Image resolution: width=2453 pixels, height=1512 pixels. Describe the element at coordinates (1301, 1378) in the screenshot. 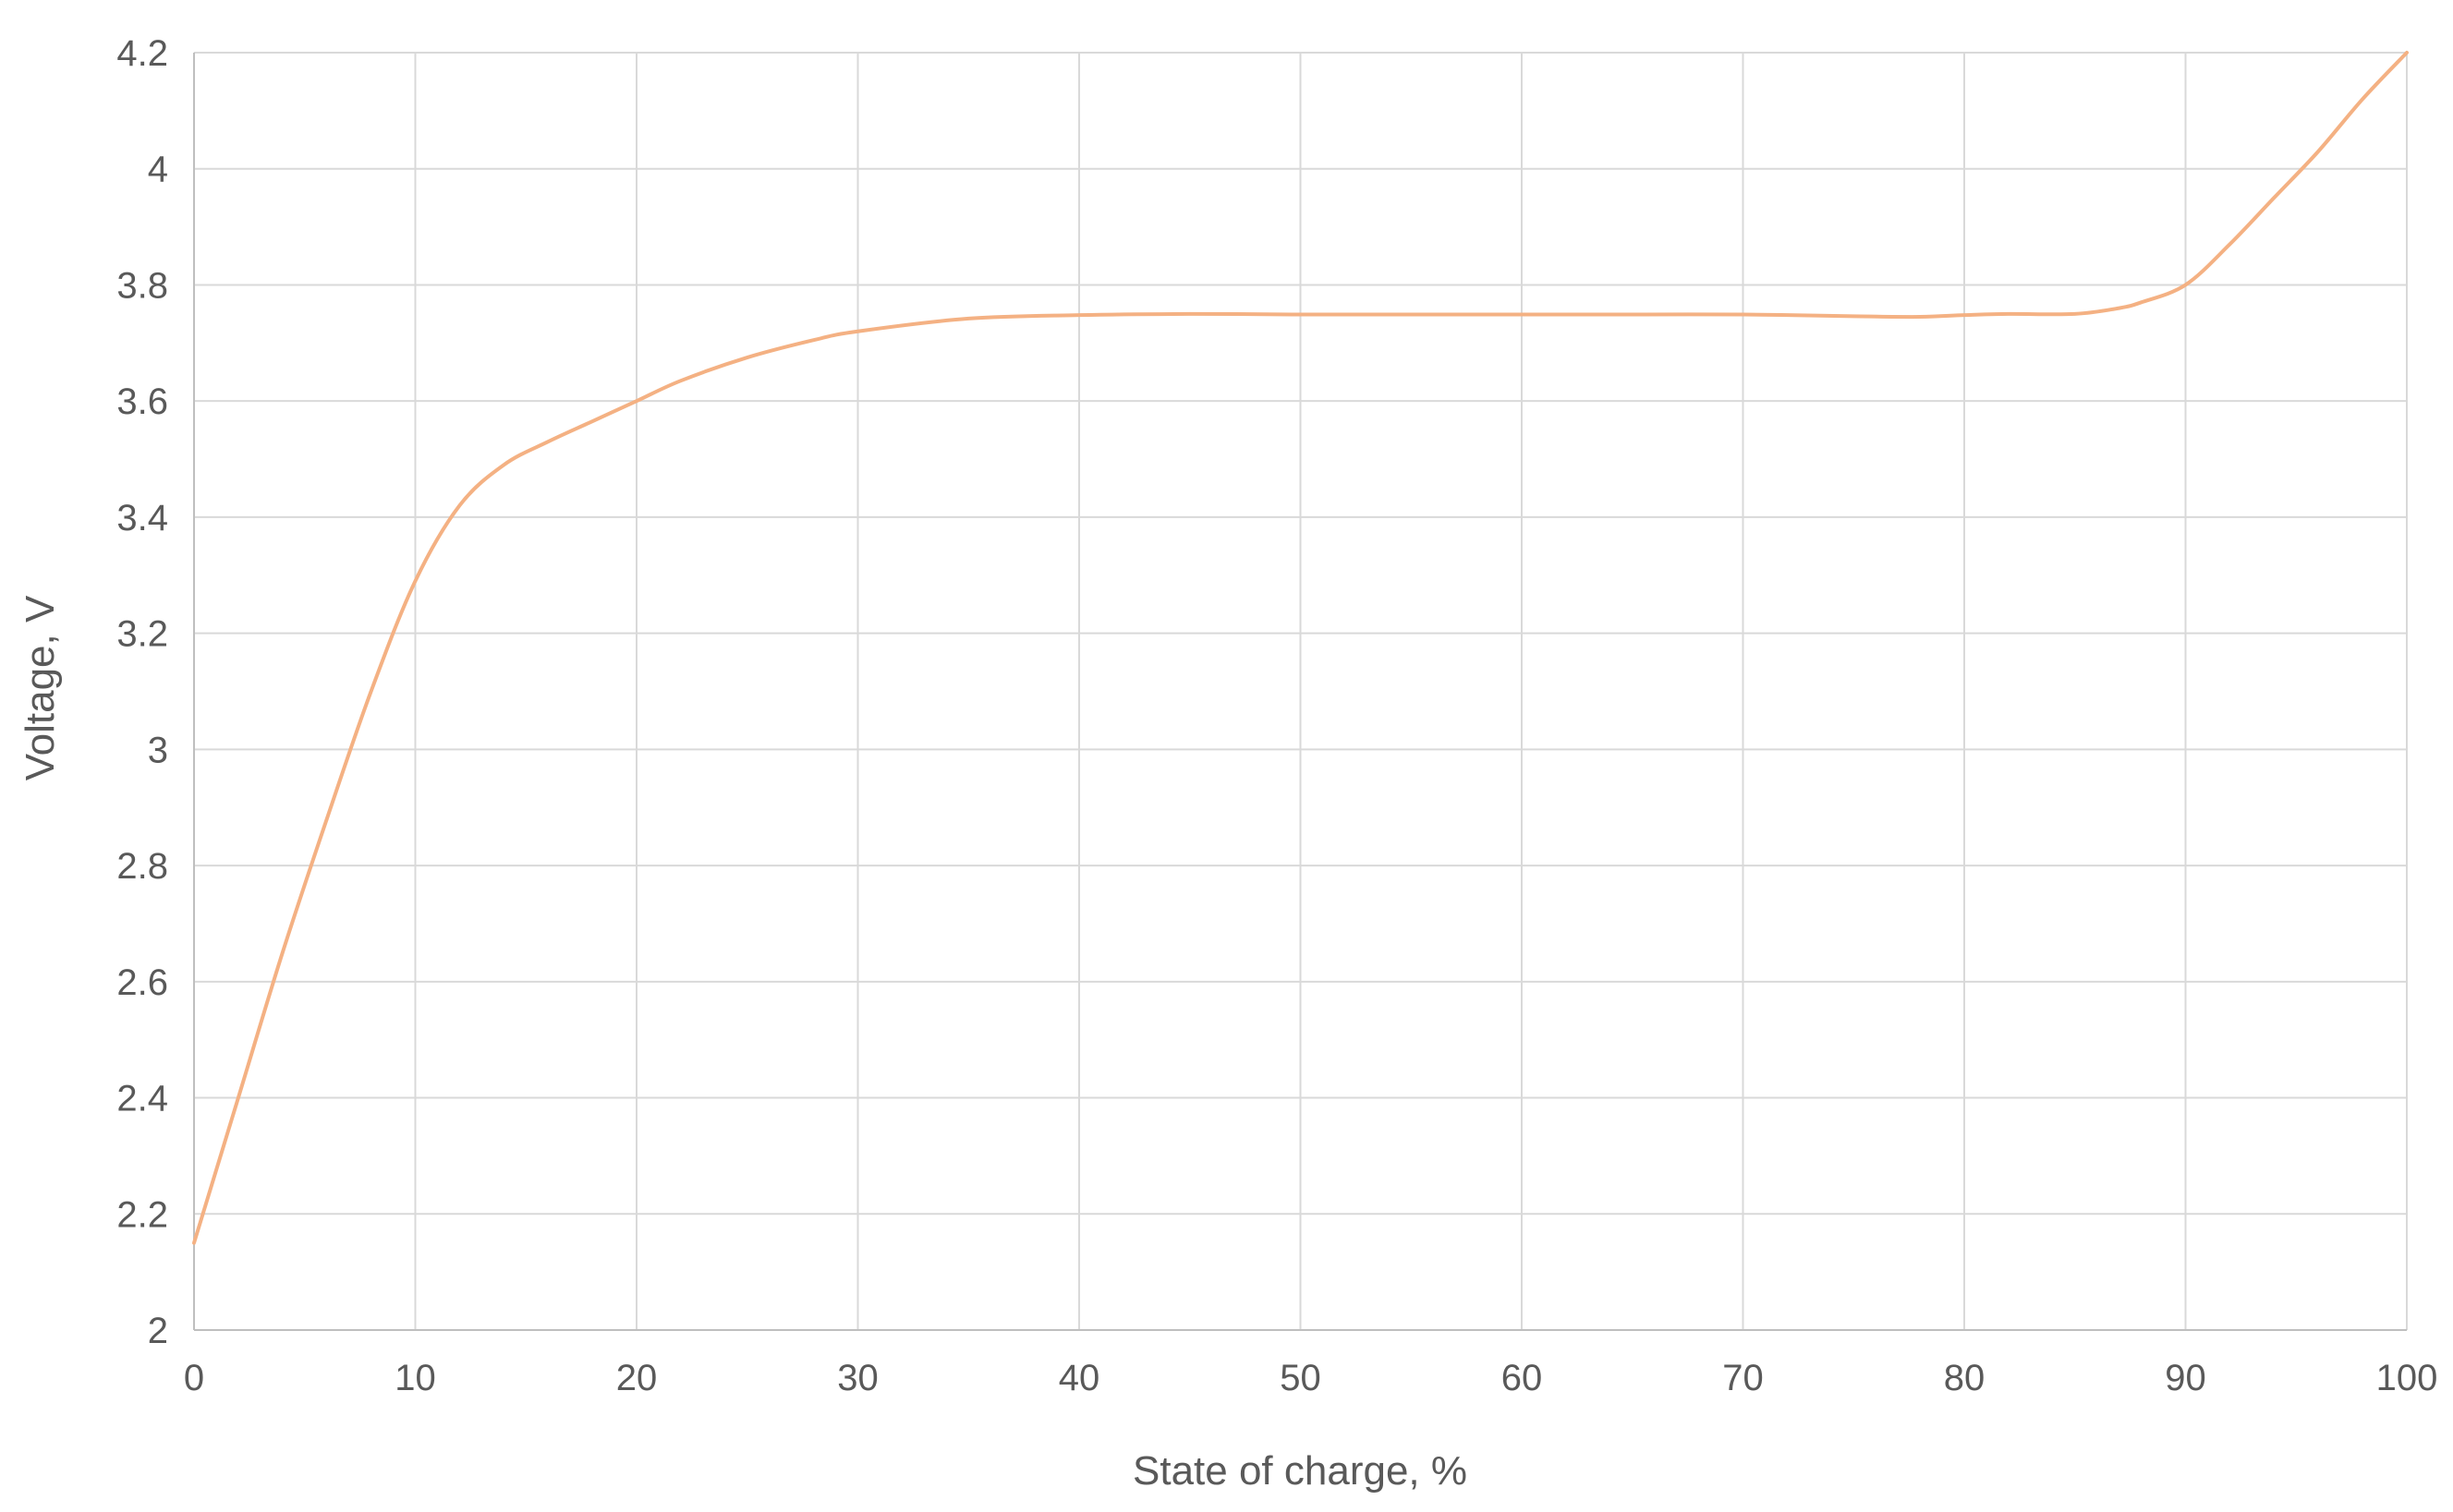

I see `x-tick-label: 50` at that location.